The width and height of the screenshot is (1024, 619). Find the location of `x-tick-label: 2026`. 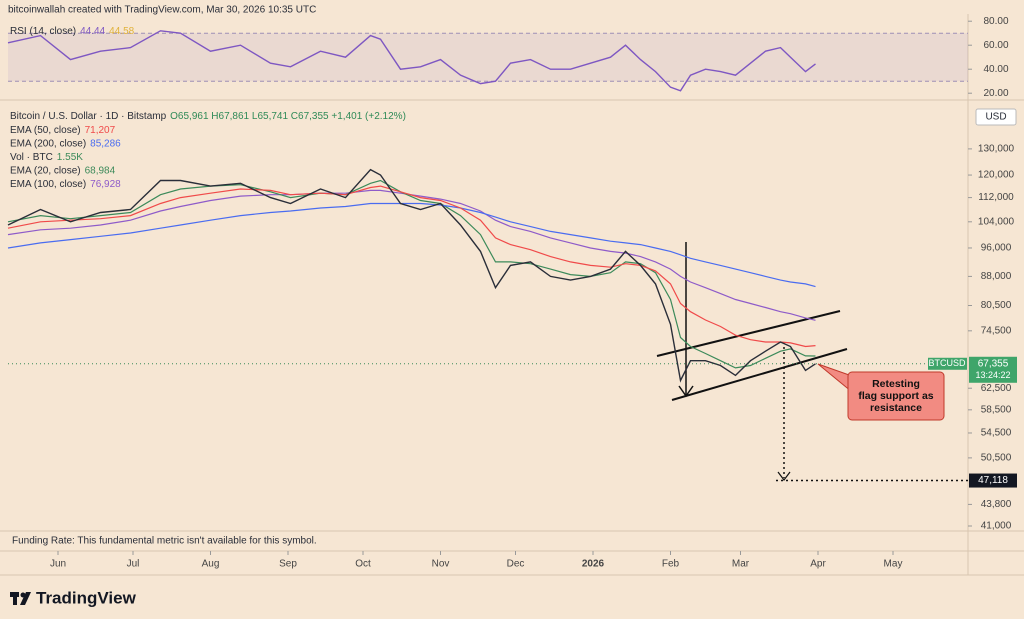

x-tick-label: 2026 is located at coordinates (593, 564).